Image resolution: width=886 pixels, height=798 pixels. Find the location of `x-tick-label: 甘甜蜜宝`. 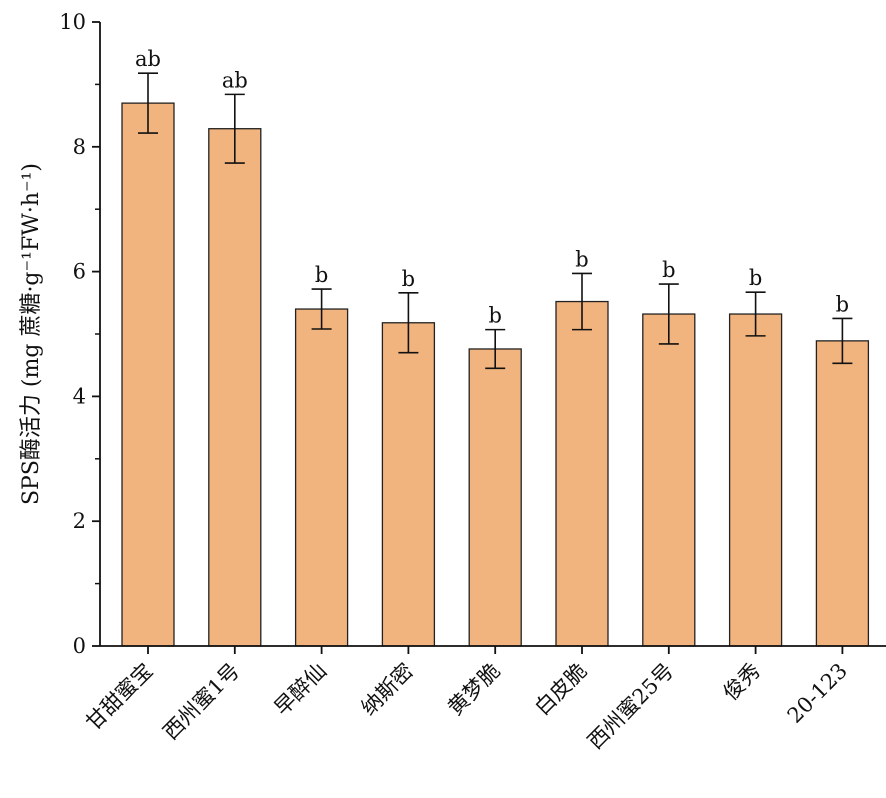

x-tick-label: 甘甜蜜宝 is located at coordinates (119, 697).